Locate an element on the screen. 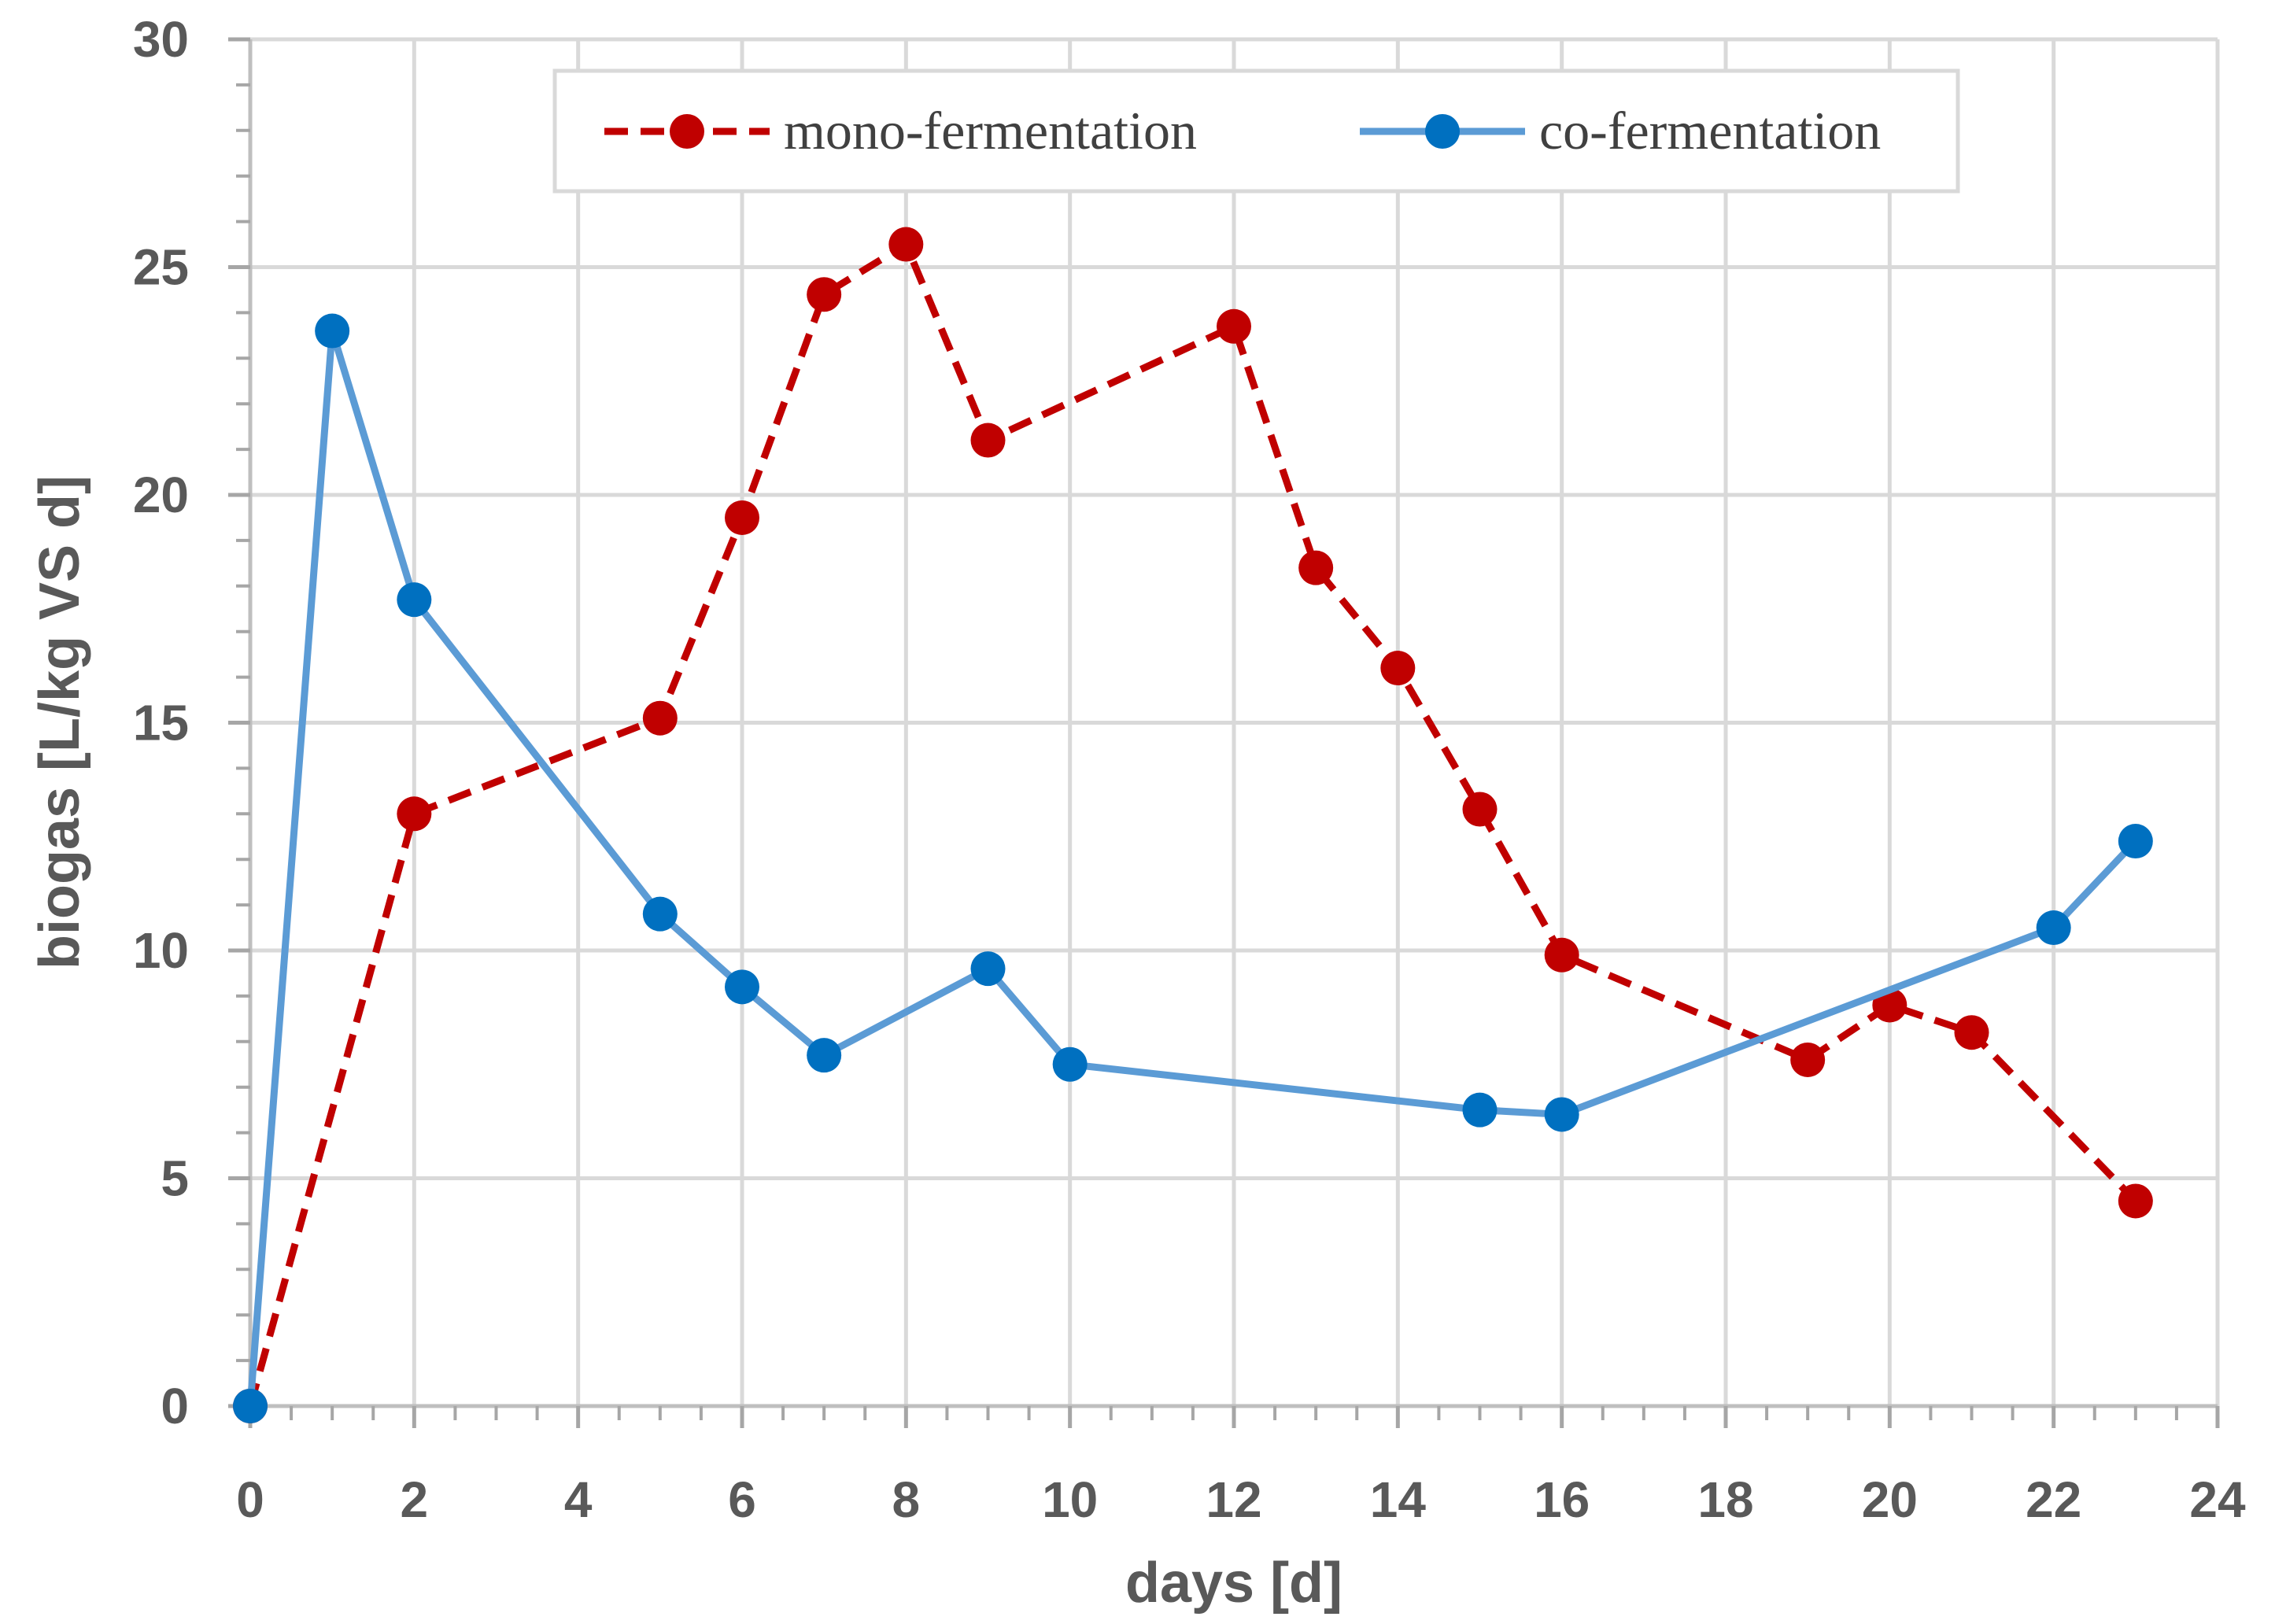 The width and height of the screenshot is (2275, 1624). x-tick-label: 6 is located at coordinates (742, 1499).